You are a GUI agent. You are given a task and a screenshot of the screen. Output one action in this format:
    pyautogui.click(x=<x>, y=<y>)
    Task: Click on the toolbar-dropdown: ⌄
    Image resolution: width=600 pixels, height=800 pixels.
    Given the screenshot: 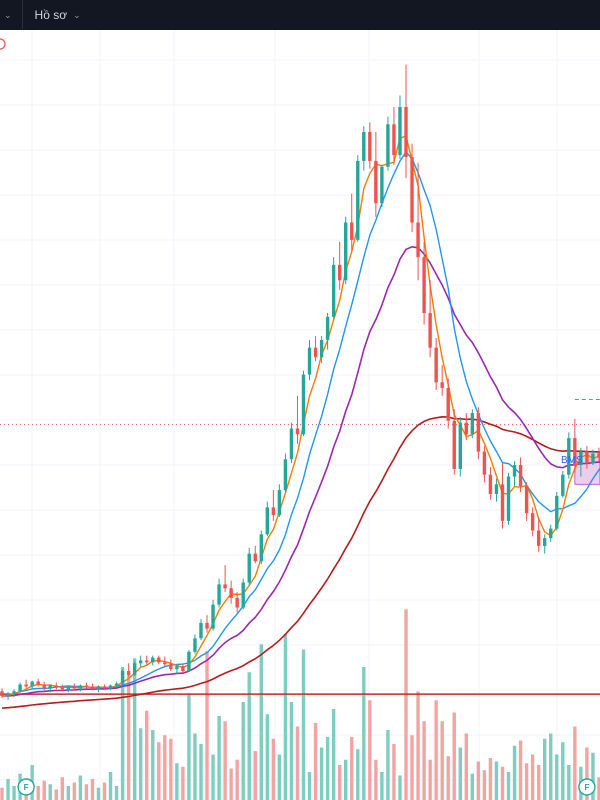 What is the action you would take?
    pyautogui.click(x=6, y=15)
    